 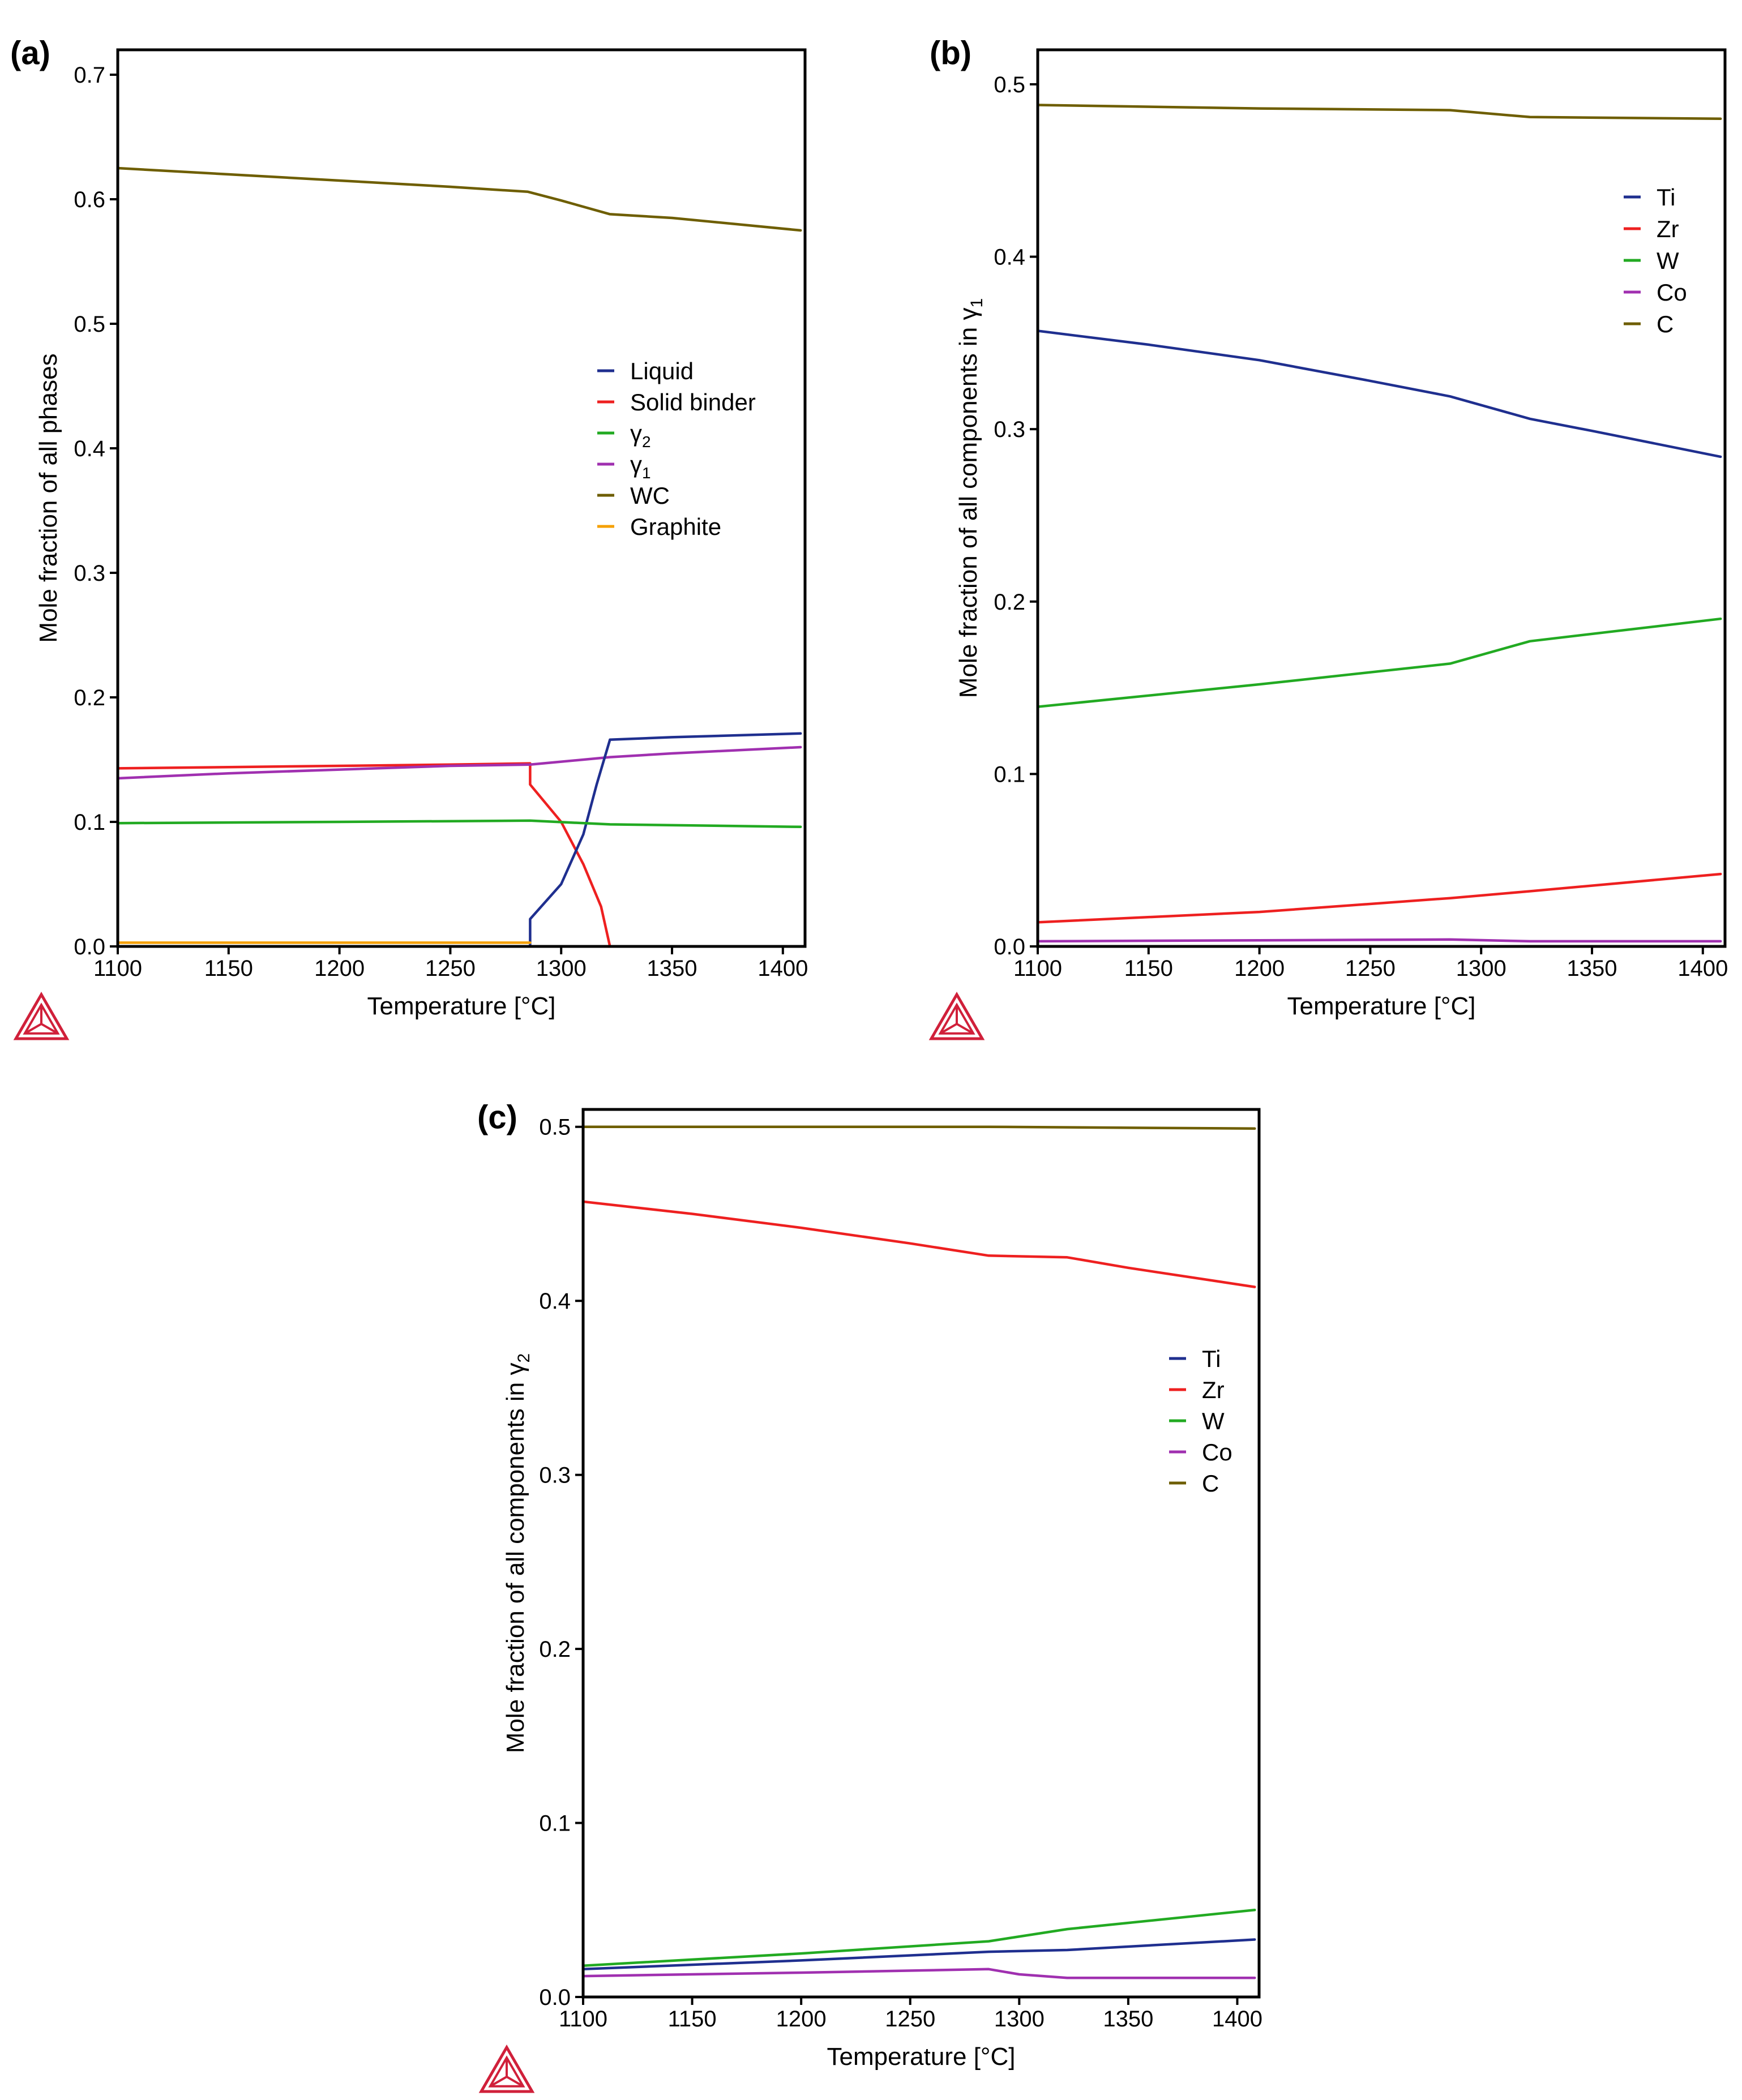 I want to click on legend-label-c-co: Co, so click(x=1217, y=1452).